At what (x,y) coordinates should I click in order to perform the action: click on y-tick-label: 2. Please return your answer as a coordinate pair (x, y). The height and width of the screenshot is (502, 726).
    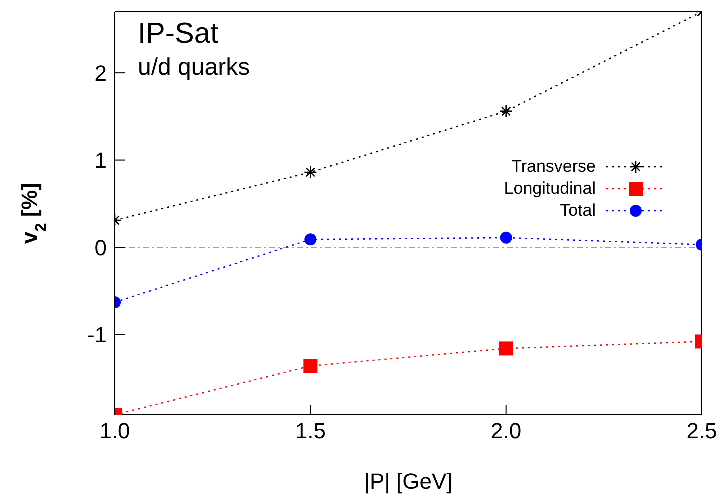
    Looking at the image, I should click on (100, 73).